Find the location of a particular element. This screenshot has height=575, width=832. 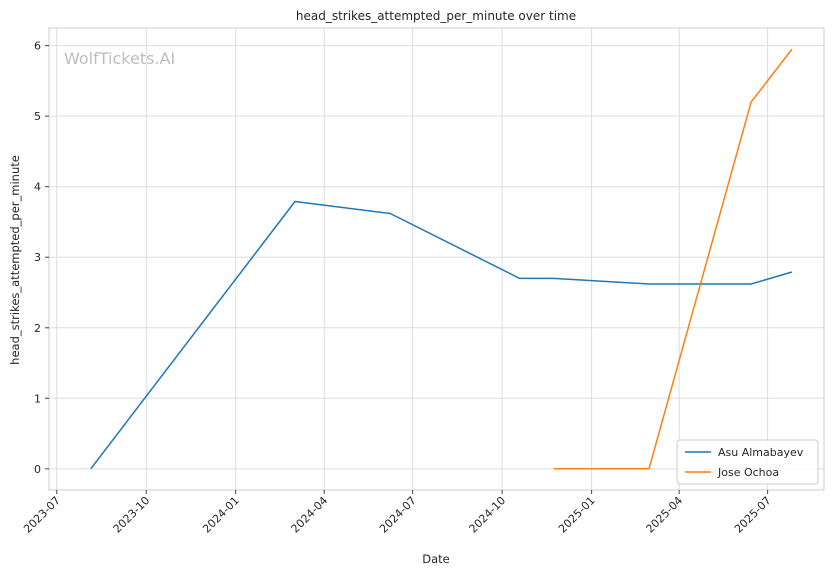

x-axis-label: Date is located at coordinates (436, 559).